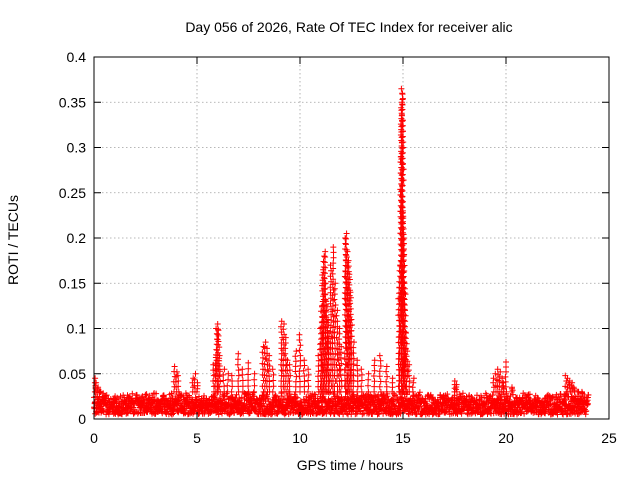 Image resolution: width=640 pixels, height=480 pixels. What do you see at coordinates (13, 240) in the screenshot?
I see `y-axis-label: ROTI / TECUs` at bounding box center [13, 240].